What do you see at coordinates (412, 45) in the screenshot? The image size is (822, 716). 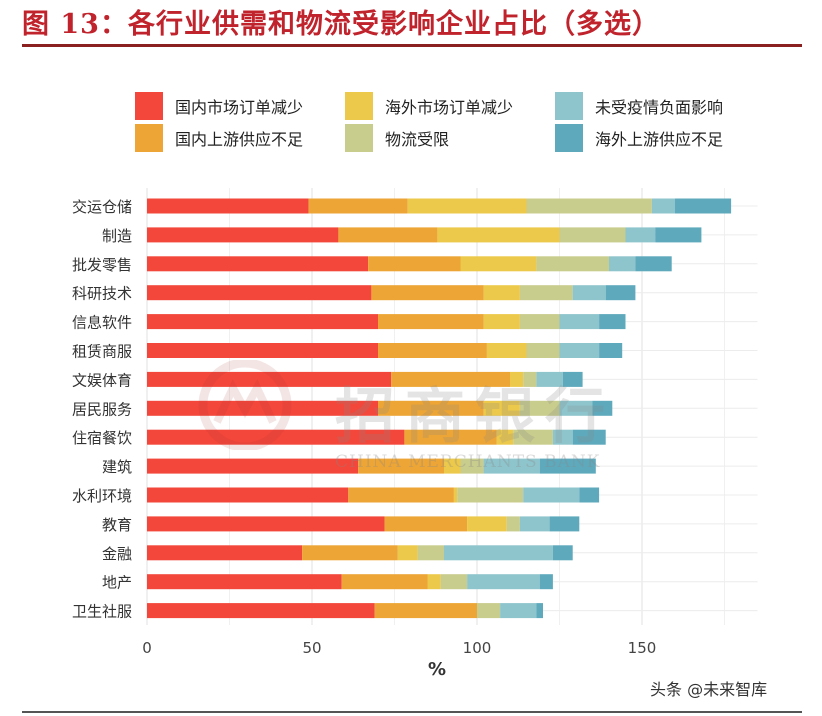 I see `title-divider` at bounding box center [412, 45].